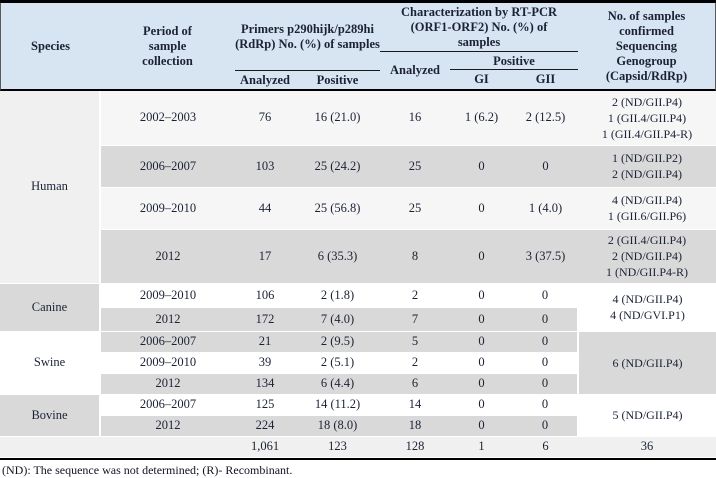 The width and height of the screenshot is (716, 478). What do you see at coordinates (265, 256) in the screenshot?
I see `primers-analyzed-cell: 17` at bounding box center [265, 256].